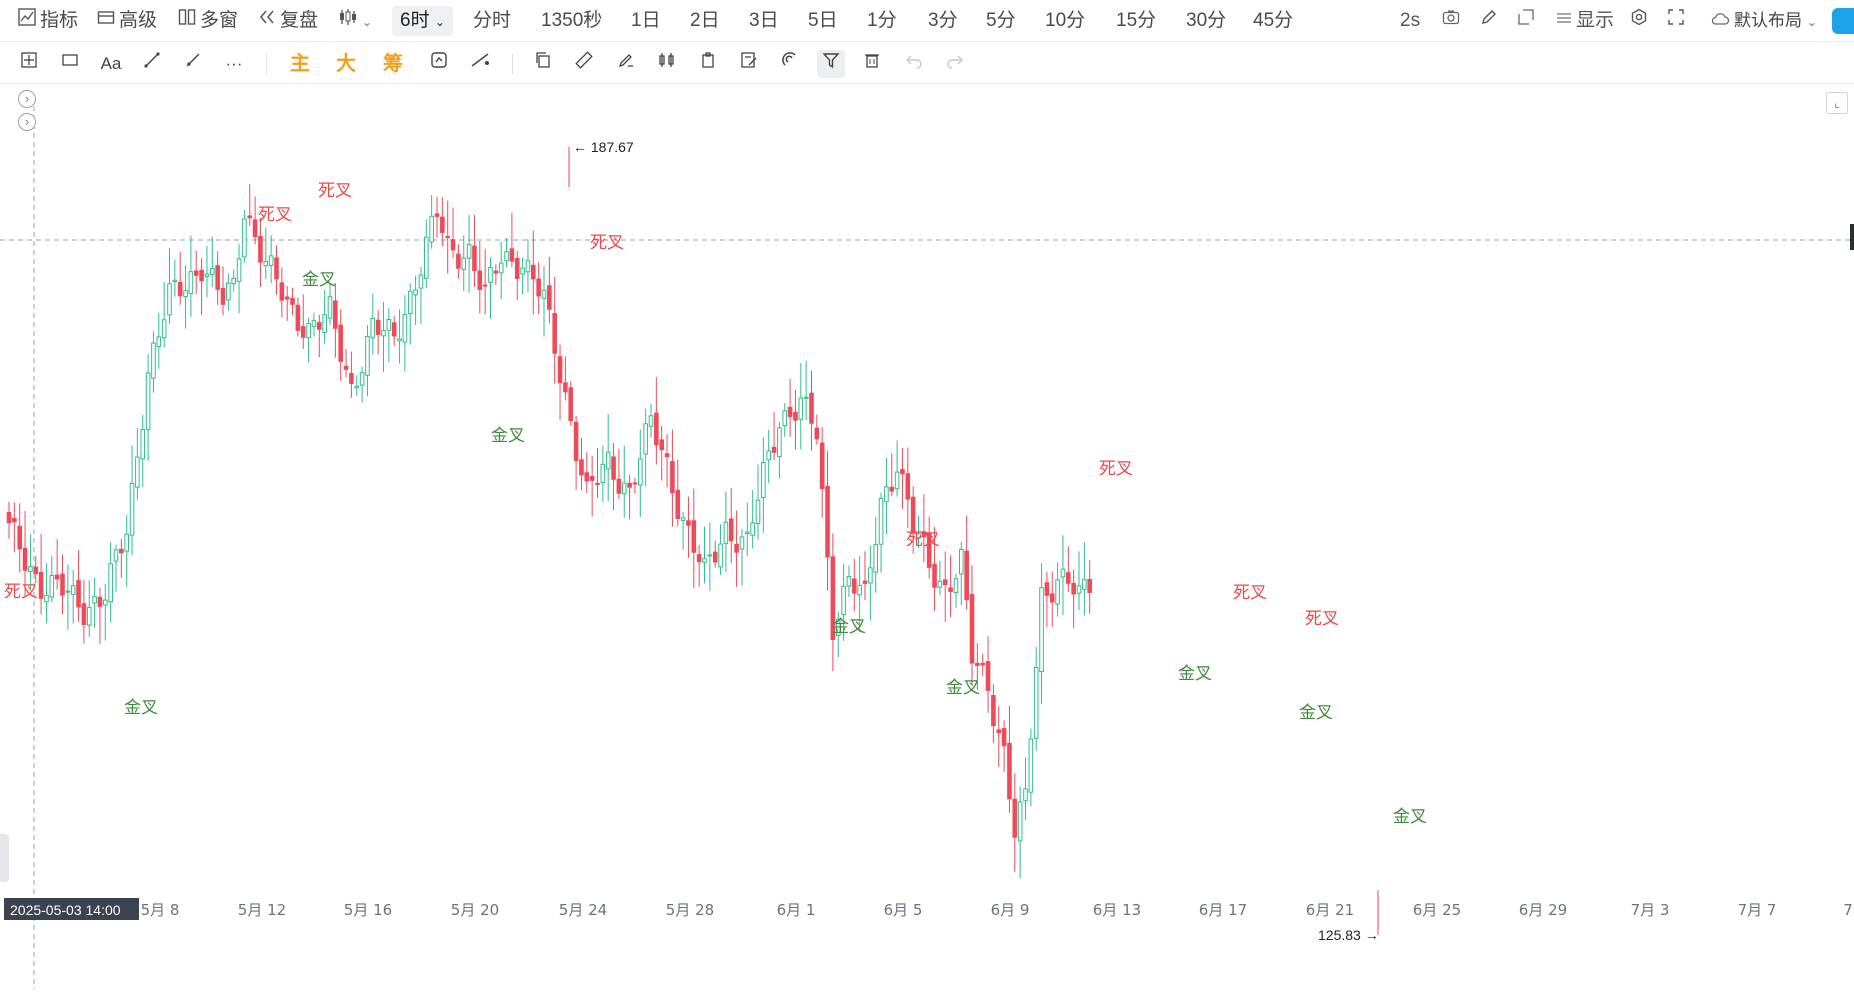  I want to click on period-tab: 1日, so click(646, 20).